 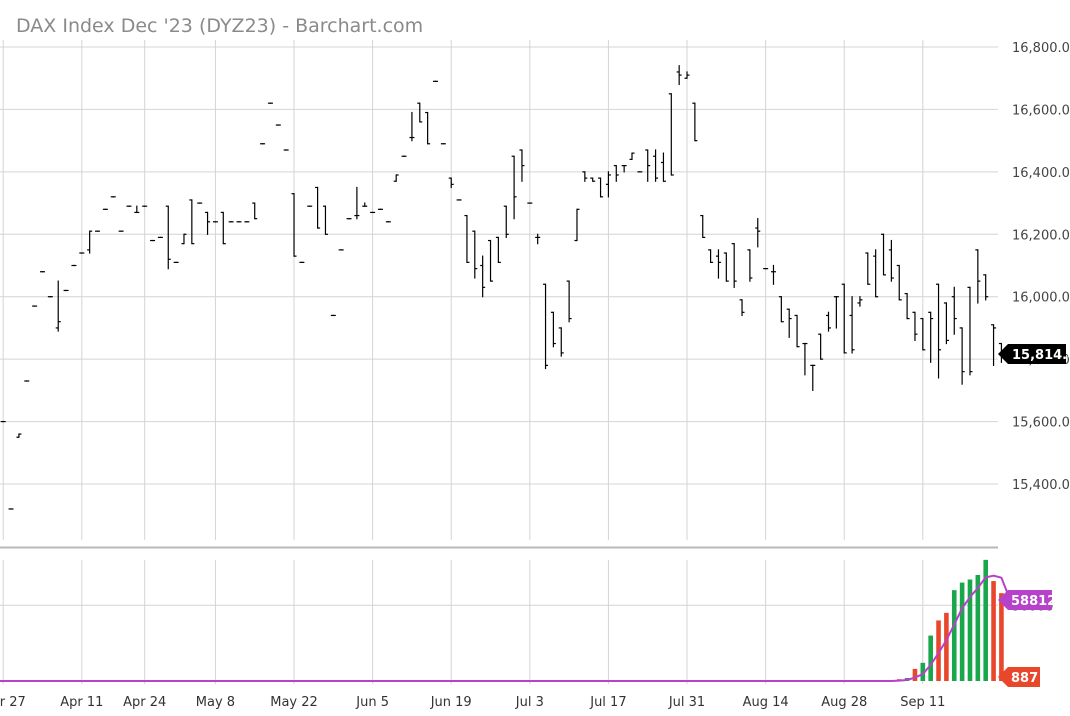 What do you see at coordinates (529, 702) in the screenshot?
I see `date-tick-label: Jul 3` at bounding box center [529, 702].